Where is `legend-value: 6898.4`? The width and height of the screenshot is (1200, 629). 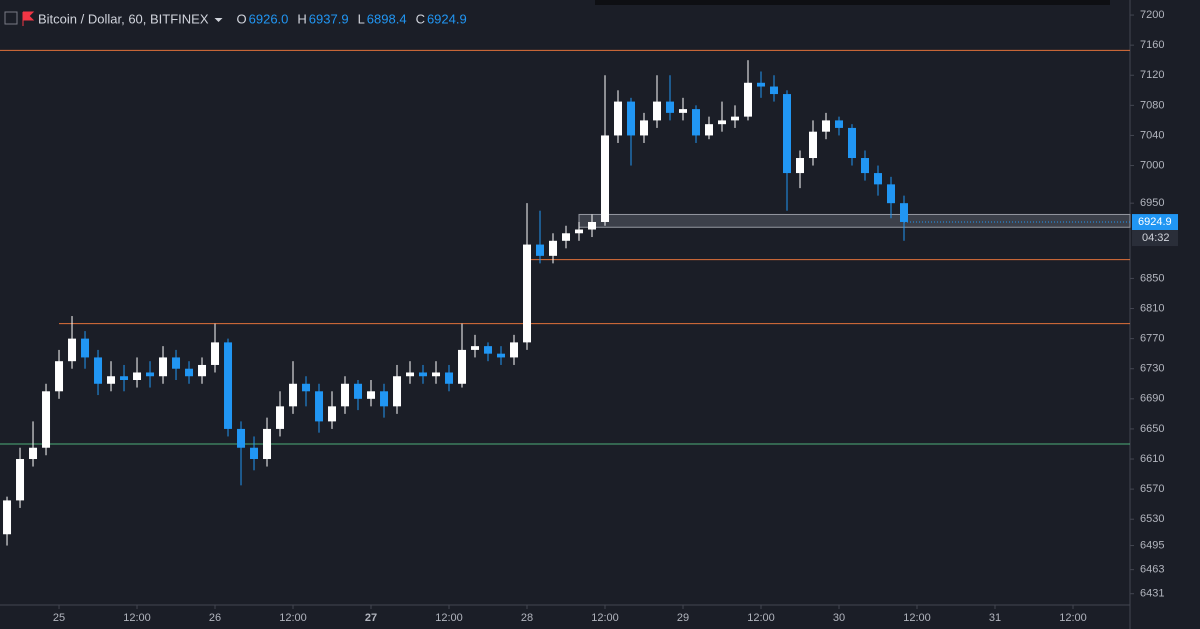
legend-value: 6898.4 is located at coordinates (387, 18).